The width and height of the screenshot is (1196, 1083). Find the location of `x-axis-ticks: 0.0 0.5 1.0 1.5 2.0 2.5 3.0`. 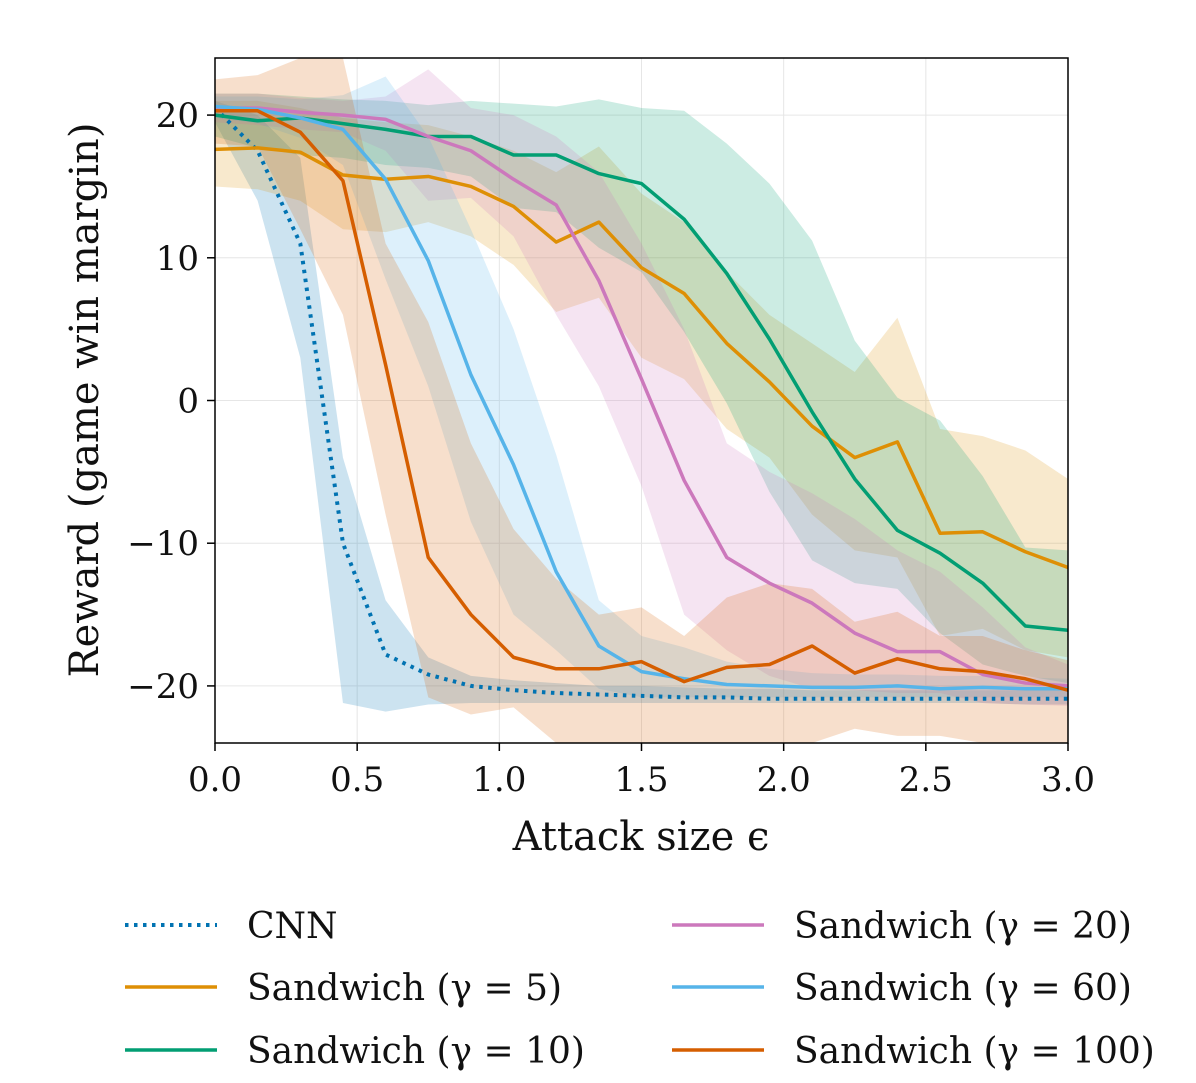

x-axis-ticks: 0.0 0.5 1.0 1.5 2.0 2.5 3.0 is located at coordinates (641, 771).